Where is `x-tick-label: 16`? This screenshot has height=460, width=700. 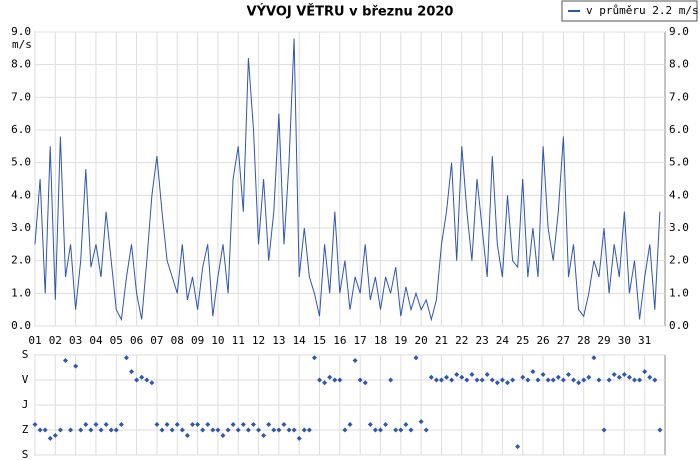
x-tick-label: 16 is located at coordinates (339, 340).